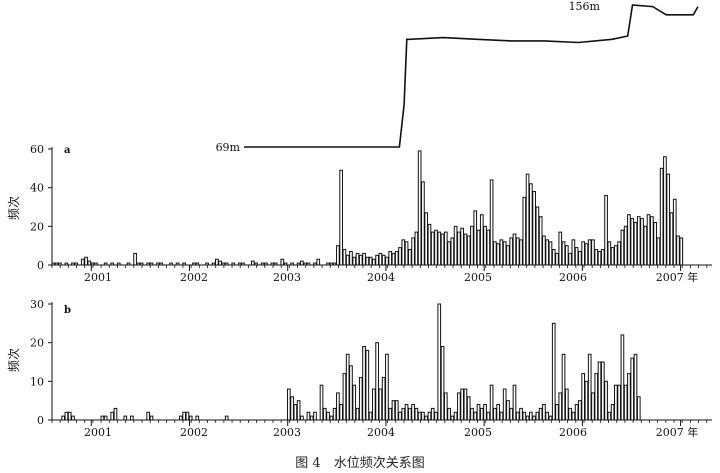 The height and width of the screenshot is (473, 720). Describe the element at coordinates (37, 304) in the screenshot. I see `y-tick-label: 30` at that location.